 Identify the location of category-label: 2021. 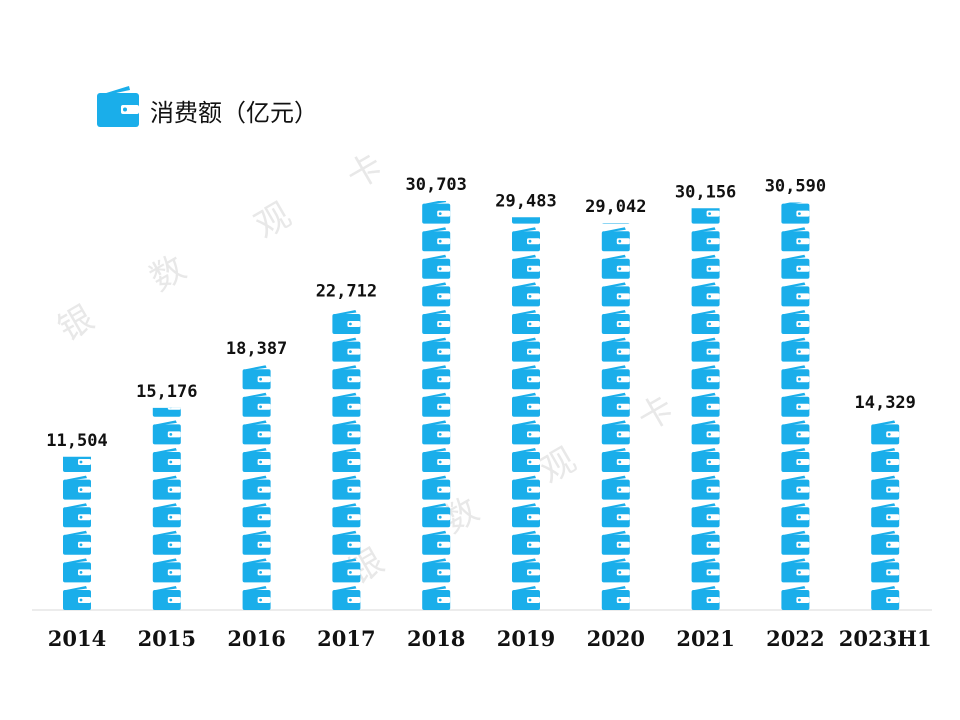
(705, 638).